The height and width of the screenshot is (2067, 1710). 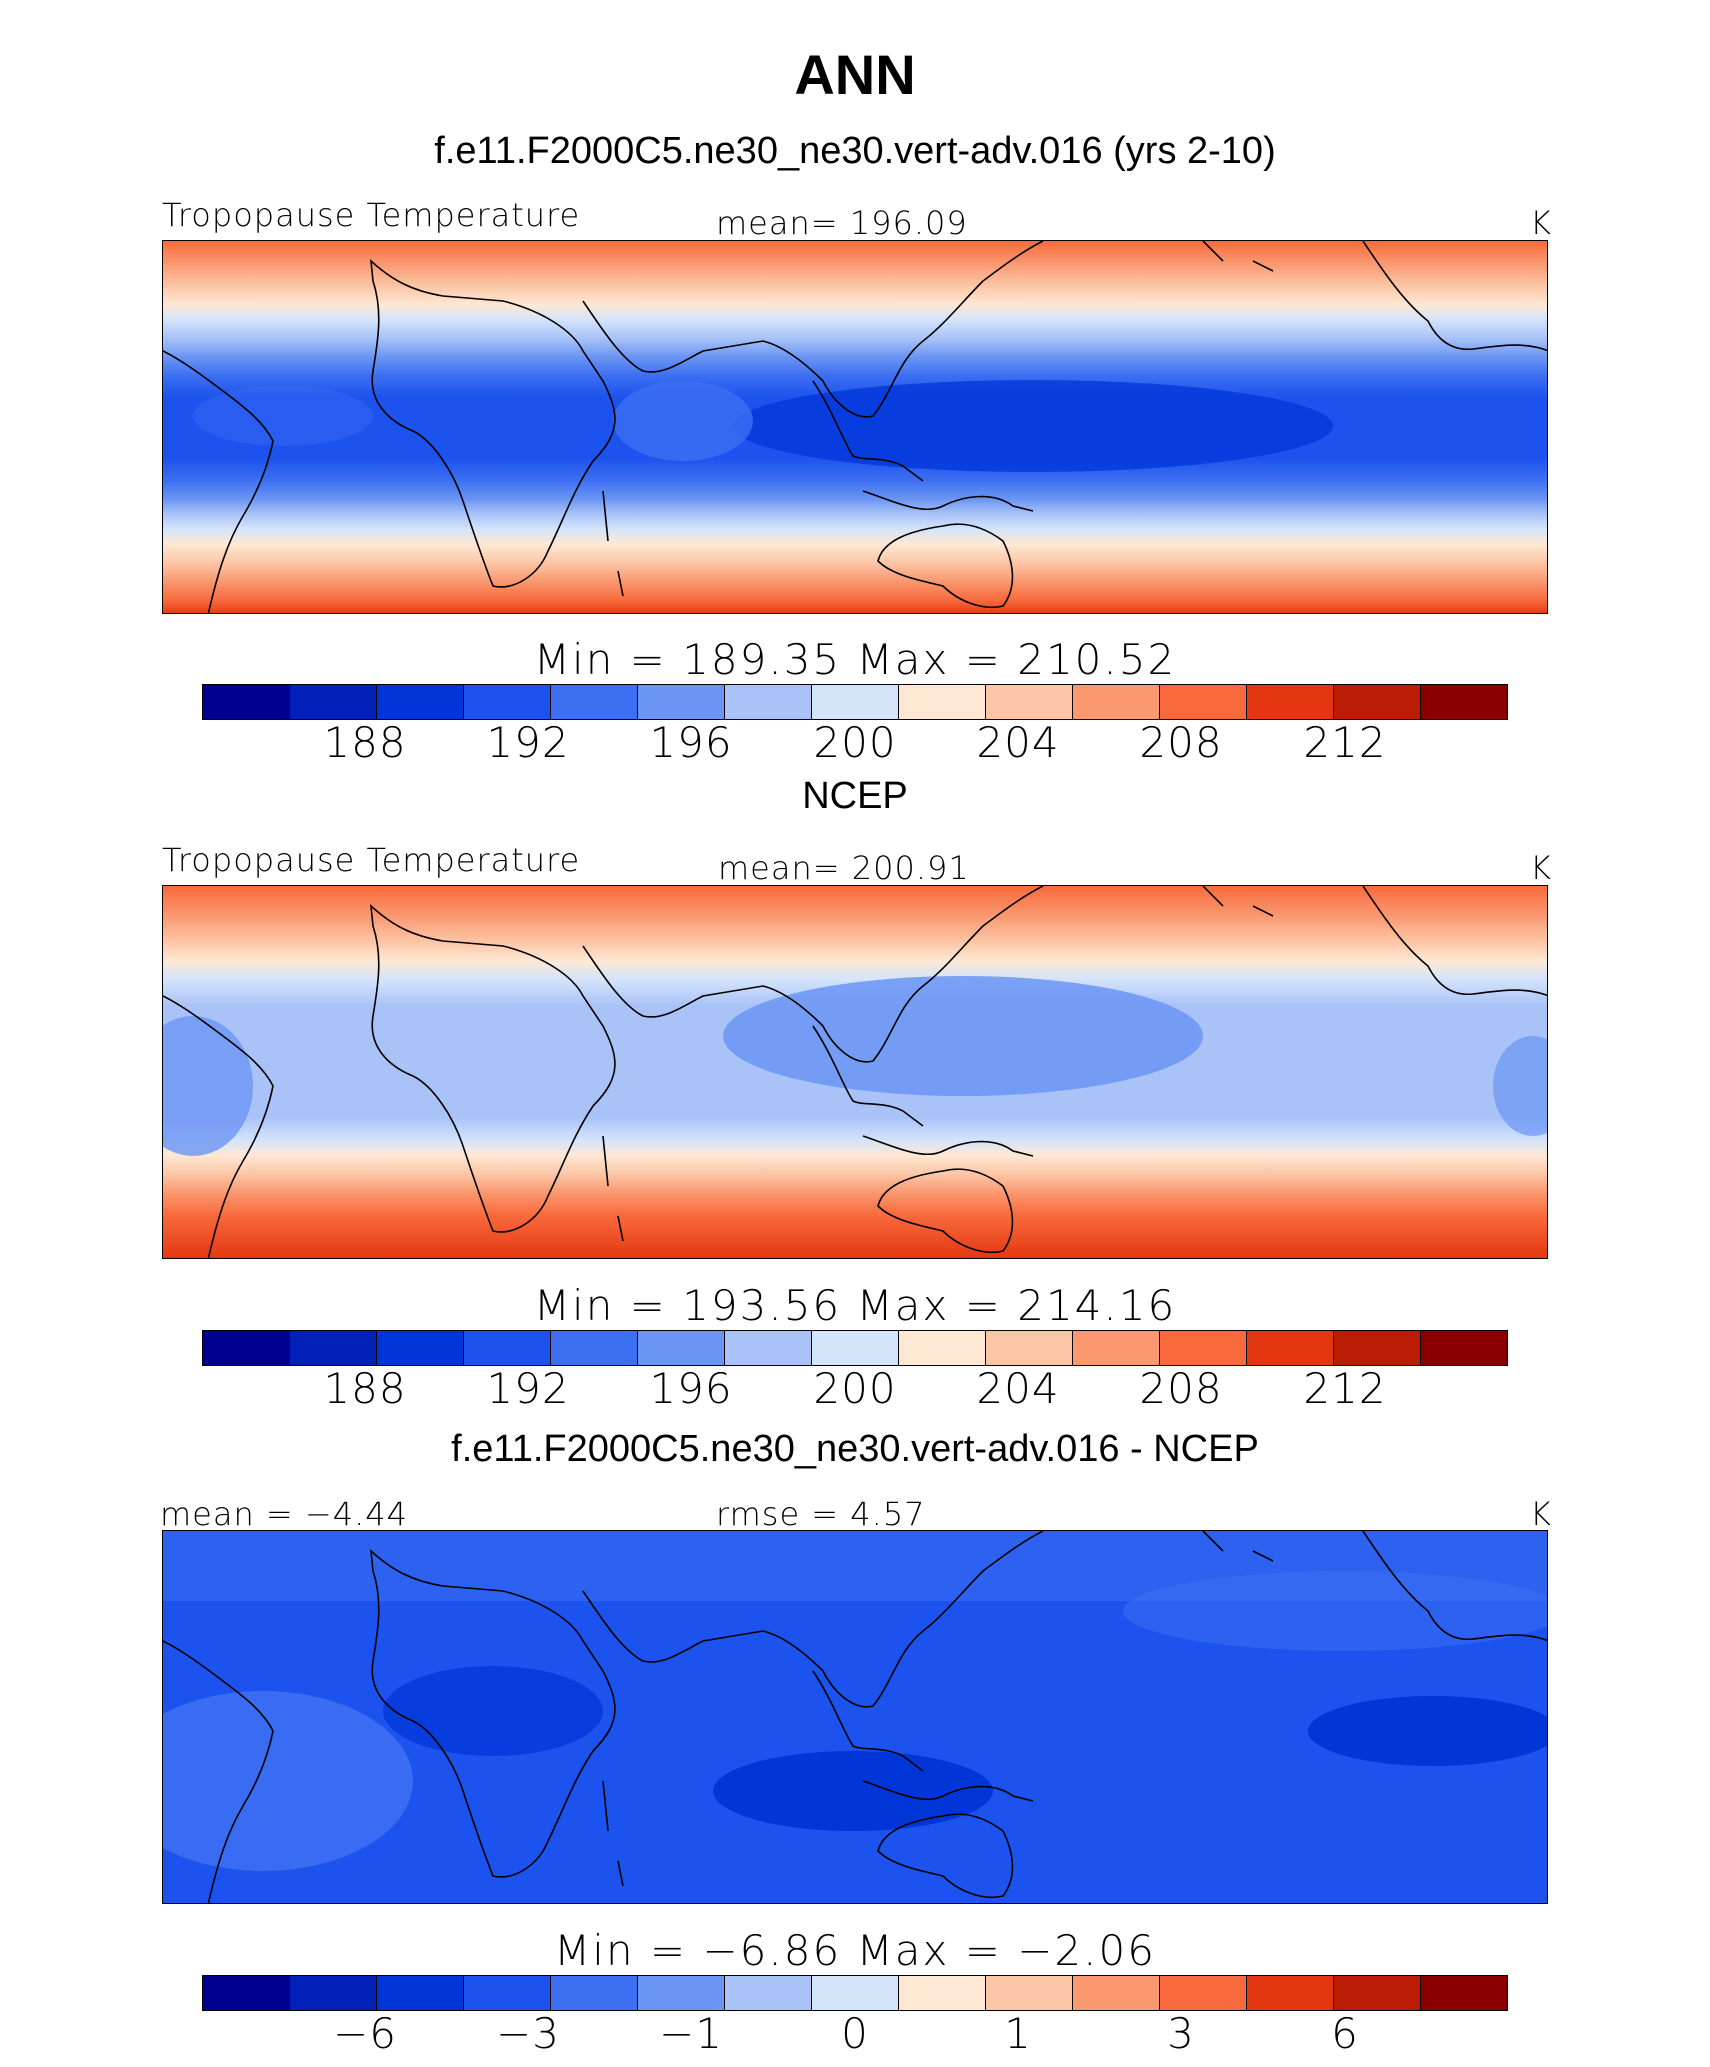 I want to click on panel2-mean-label: mean= 200.91, so click(x=844, y=868).